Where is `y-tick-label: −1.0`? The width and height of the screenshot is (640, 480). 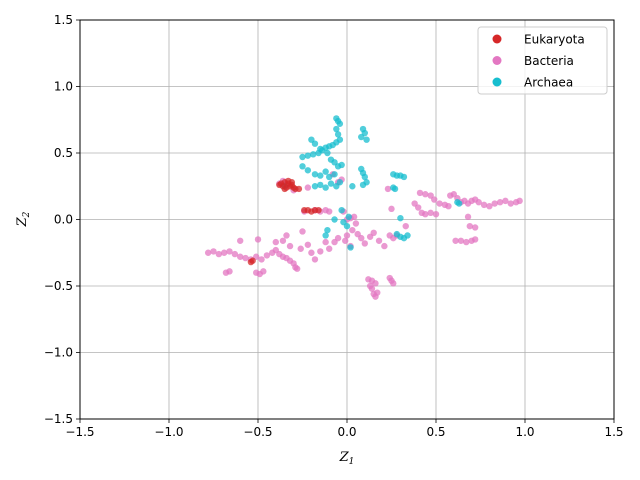 y-tick-label: −1.0 is located at coordinates (58, 353).